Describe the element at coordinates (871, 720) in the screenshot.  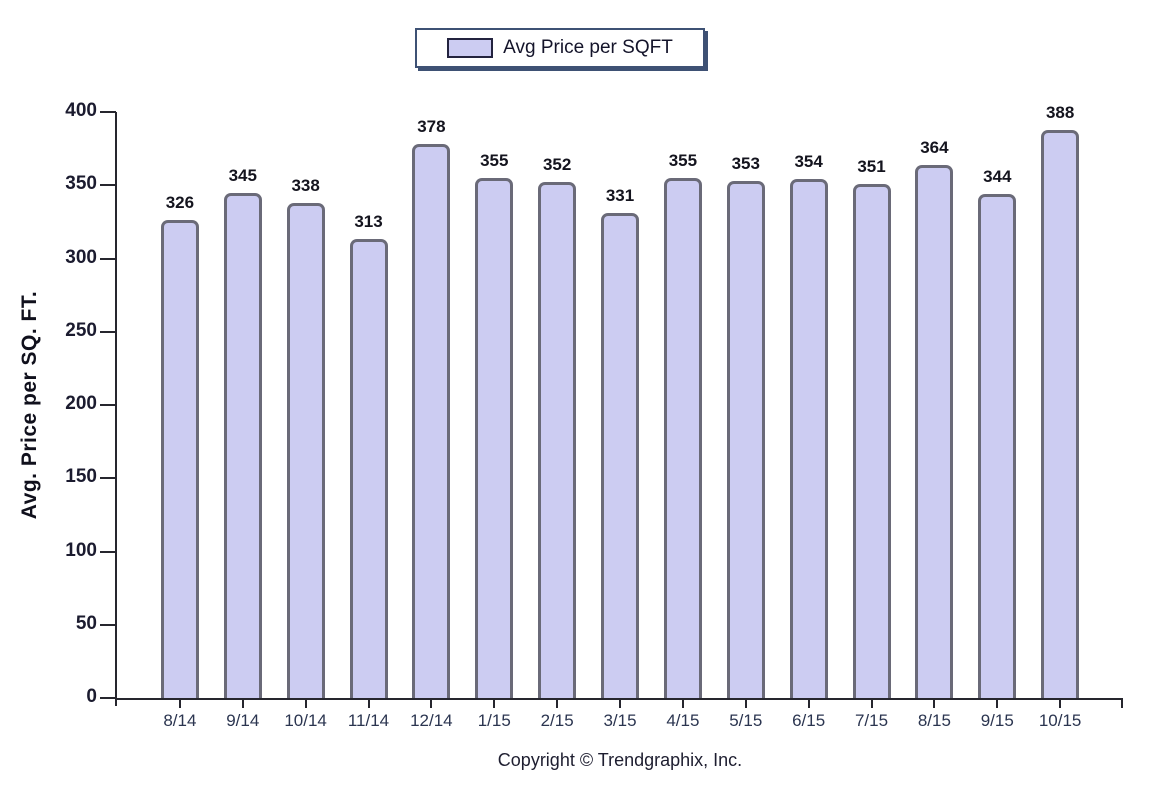
I see `x-tick-label-7/15: 7/15` at that location.